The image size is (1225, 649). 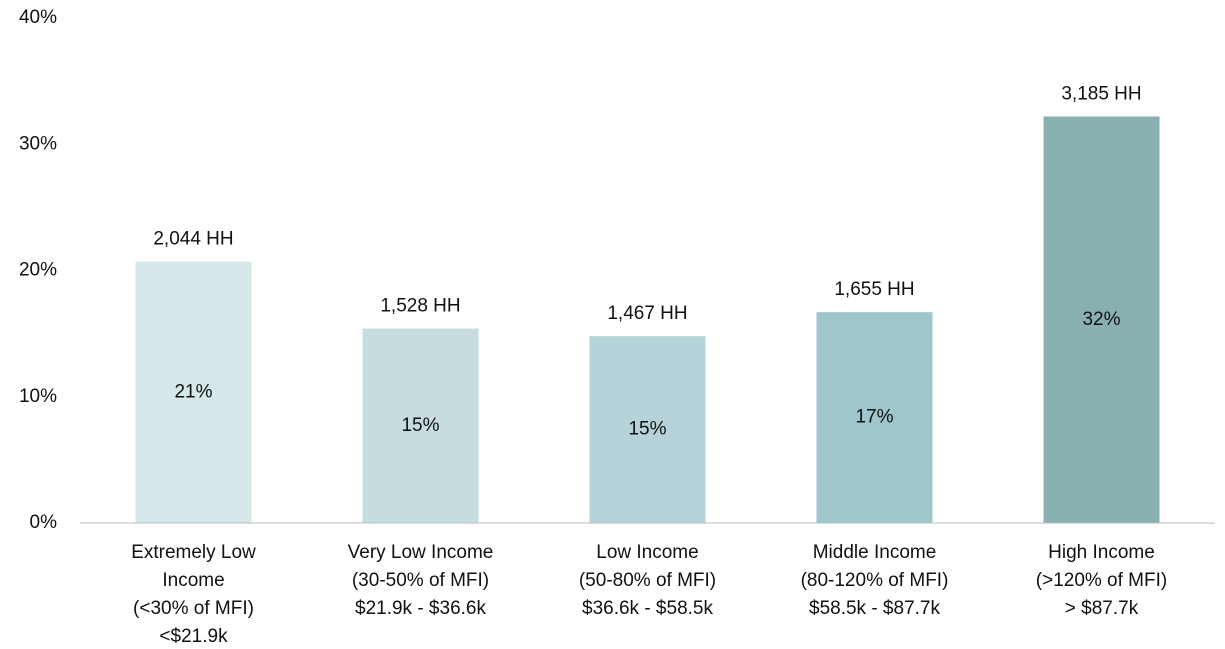 I want to click on x-tick-label: (50-80% of MFI), so click(x=647, y=580).